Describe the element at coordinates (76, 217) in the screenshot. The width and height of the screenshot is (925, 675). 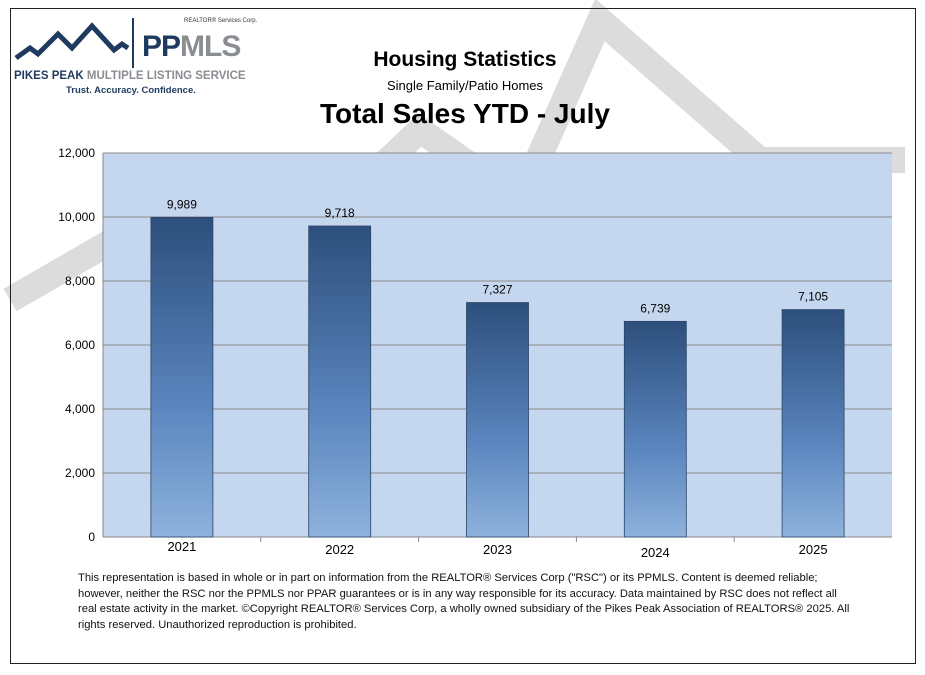
I see `y-tick-label: 10,000` at that location.